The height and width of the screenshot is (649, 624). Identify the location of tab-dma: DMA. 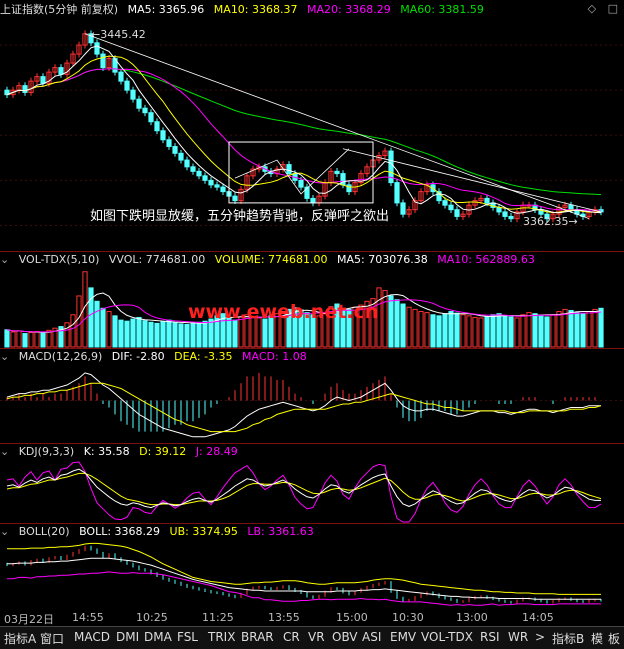
(158, 637).